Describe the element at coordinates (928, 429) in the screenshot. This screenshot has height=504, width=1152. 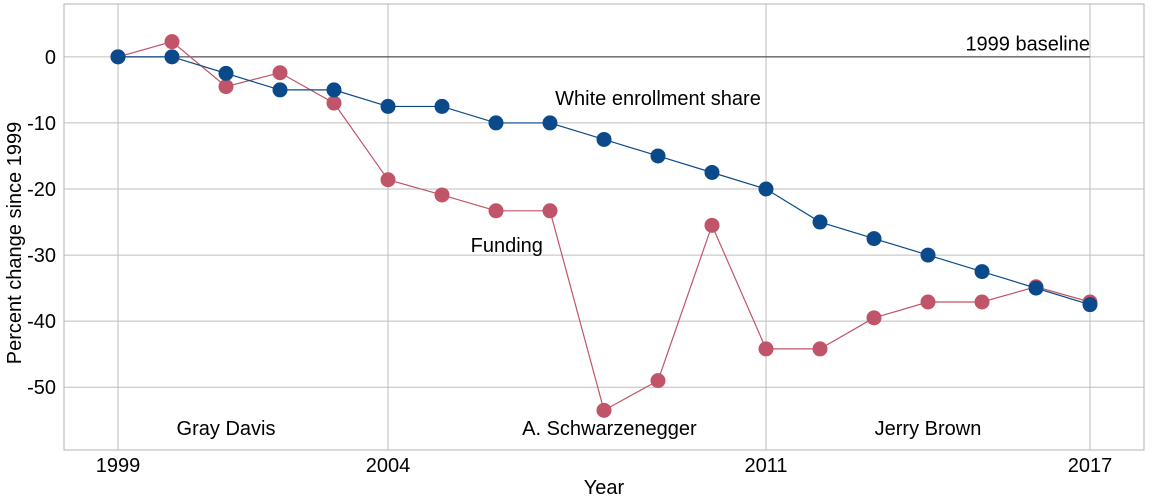
I see `annotation-label: Jerry Brown` at that location.